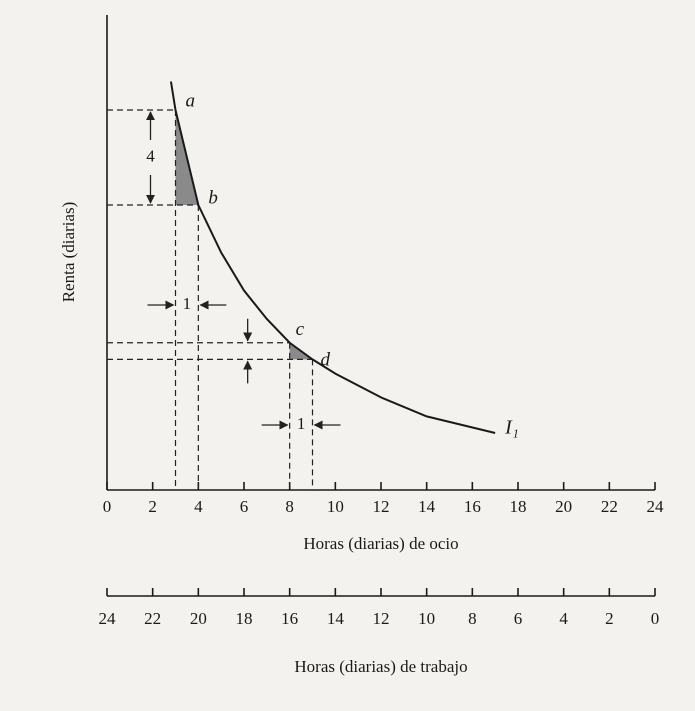 The width and height of the screenshot is (695, 711). Describe the element at coordinates (381, 618) in the screenshot. I see `x2-tick-label: 12` at that location.